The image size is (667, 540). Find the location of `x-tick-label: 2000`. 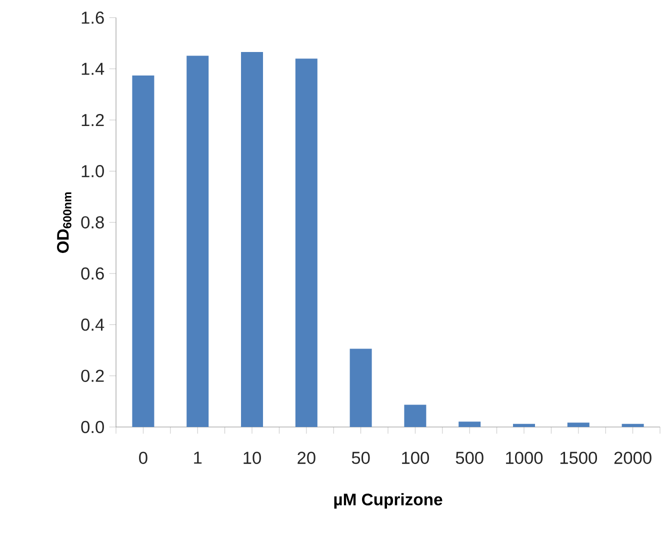

x-tick-label: 2000 is located at coordinates (633, 458).